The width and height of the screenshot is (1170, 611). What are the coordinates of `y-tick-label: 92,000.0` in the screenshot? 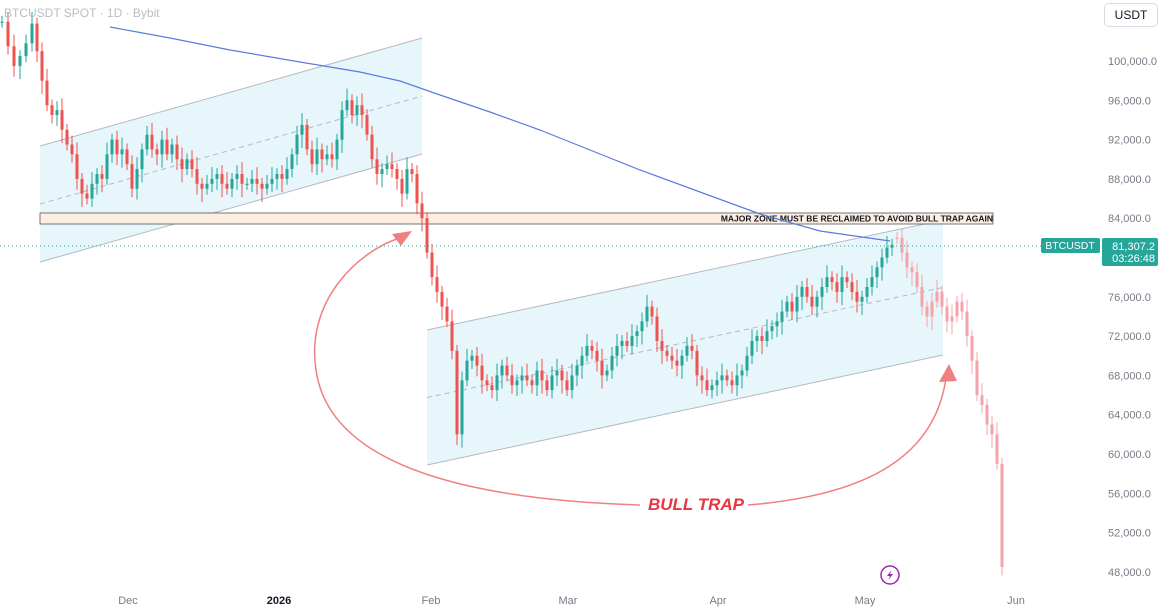 It's located at (1129, 141).